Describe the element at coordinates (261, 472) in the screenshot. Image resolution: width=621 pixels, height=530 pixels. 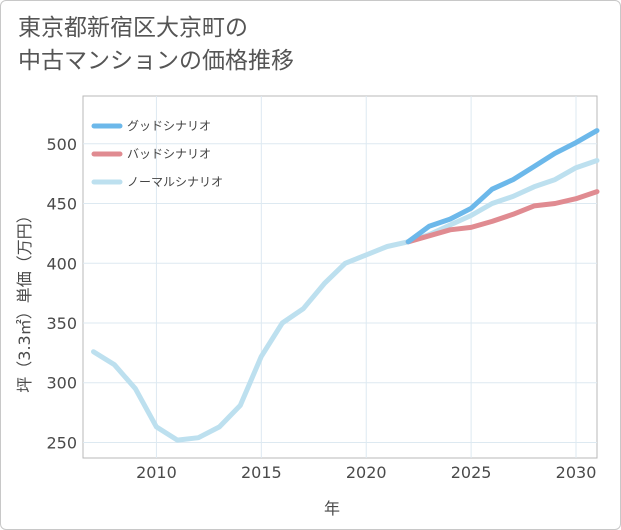
I see `x-tick-label: 2015` at that location.